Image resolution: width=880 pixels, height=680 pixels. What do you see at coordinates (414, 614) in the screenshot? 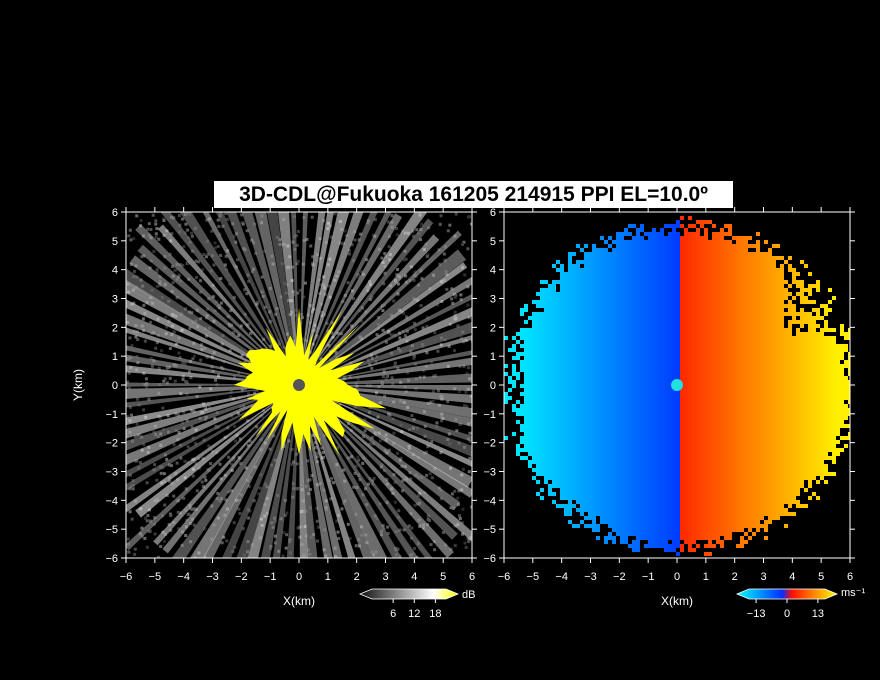
I see `colorbar-tick-label: 12` at bounding box center [414, 614].